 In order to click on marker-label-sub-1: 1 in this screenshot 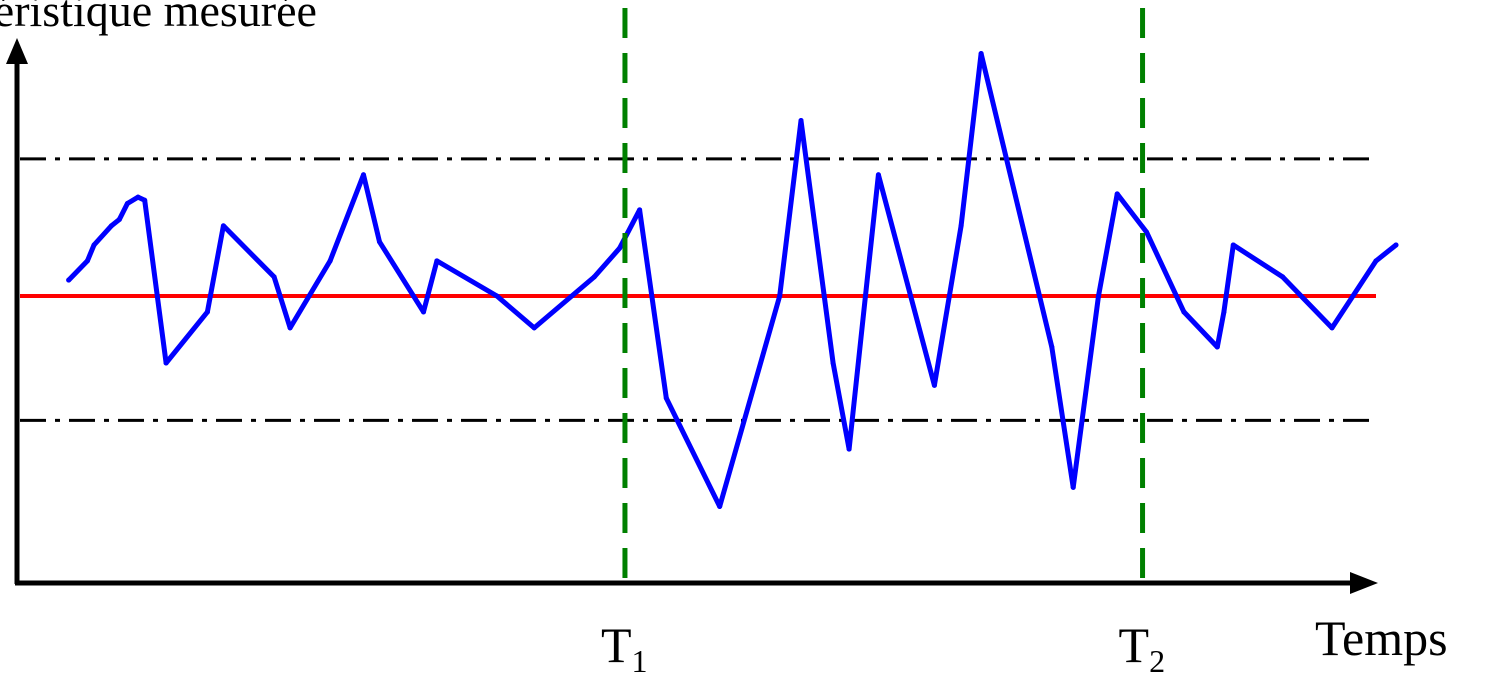, I will do `click(640, 658)`.